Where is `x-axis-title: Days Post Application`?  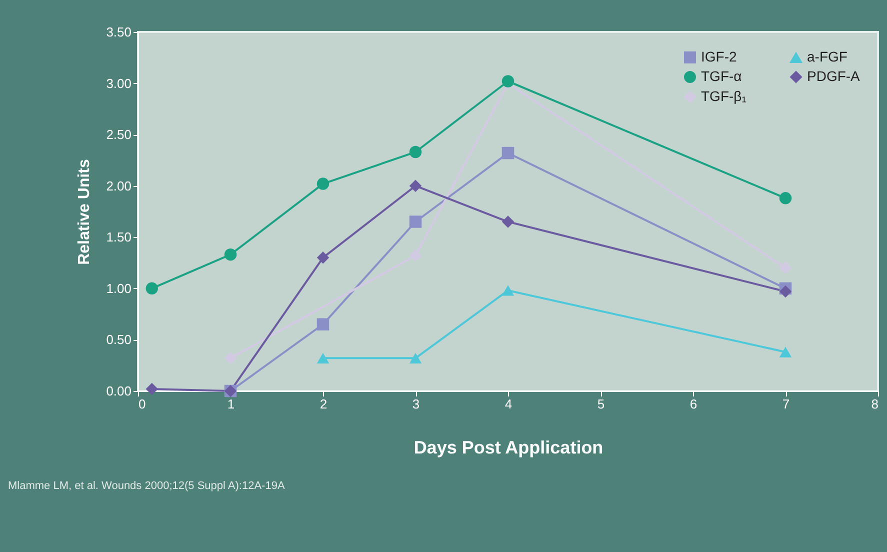 x-axis-title: Days Post Application is located at coordinates (509, 448).